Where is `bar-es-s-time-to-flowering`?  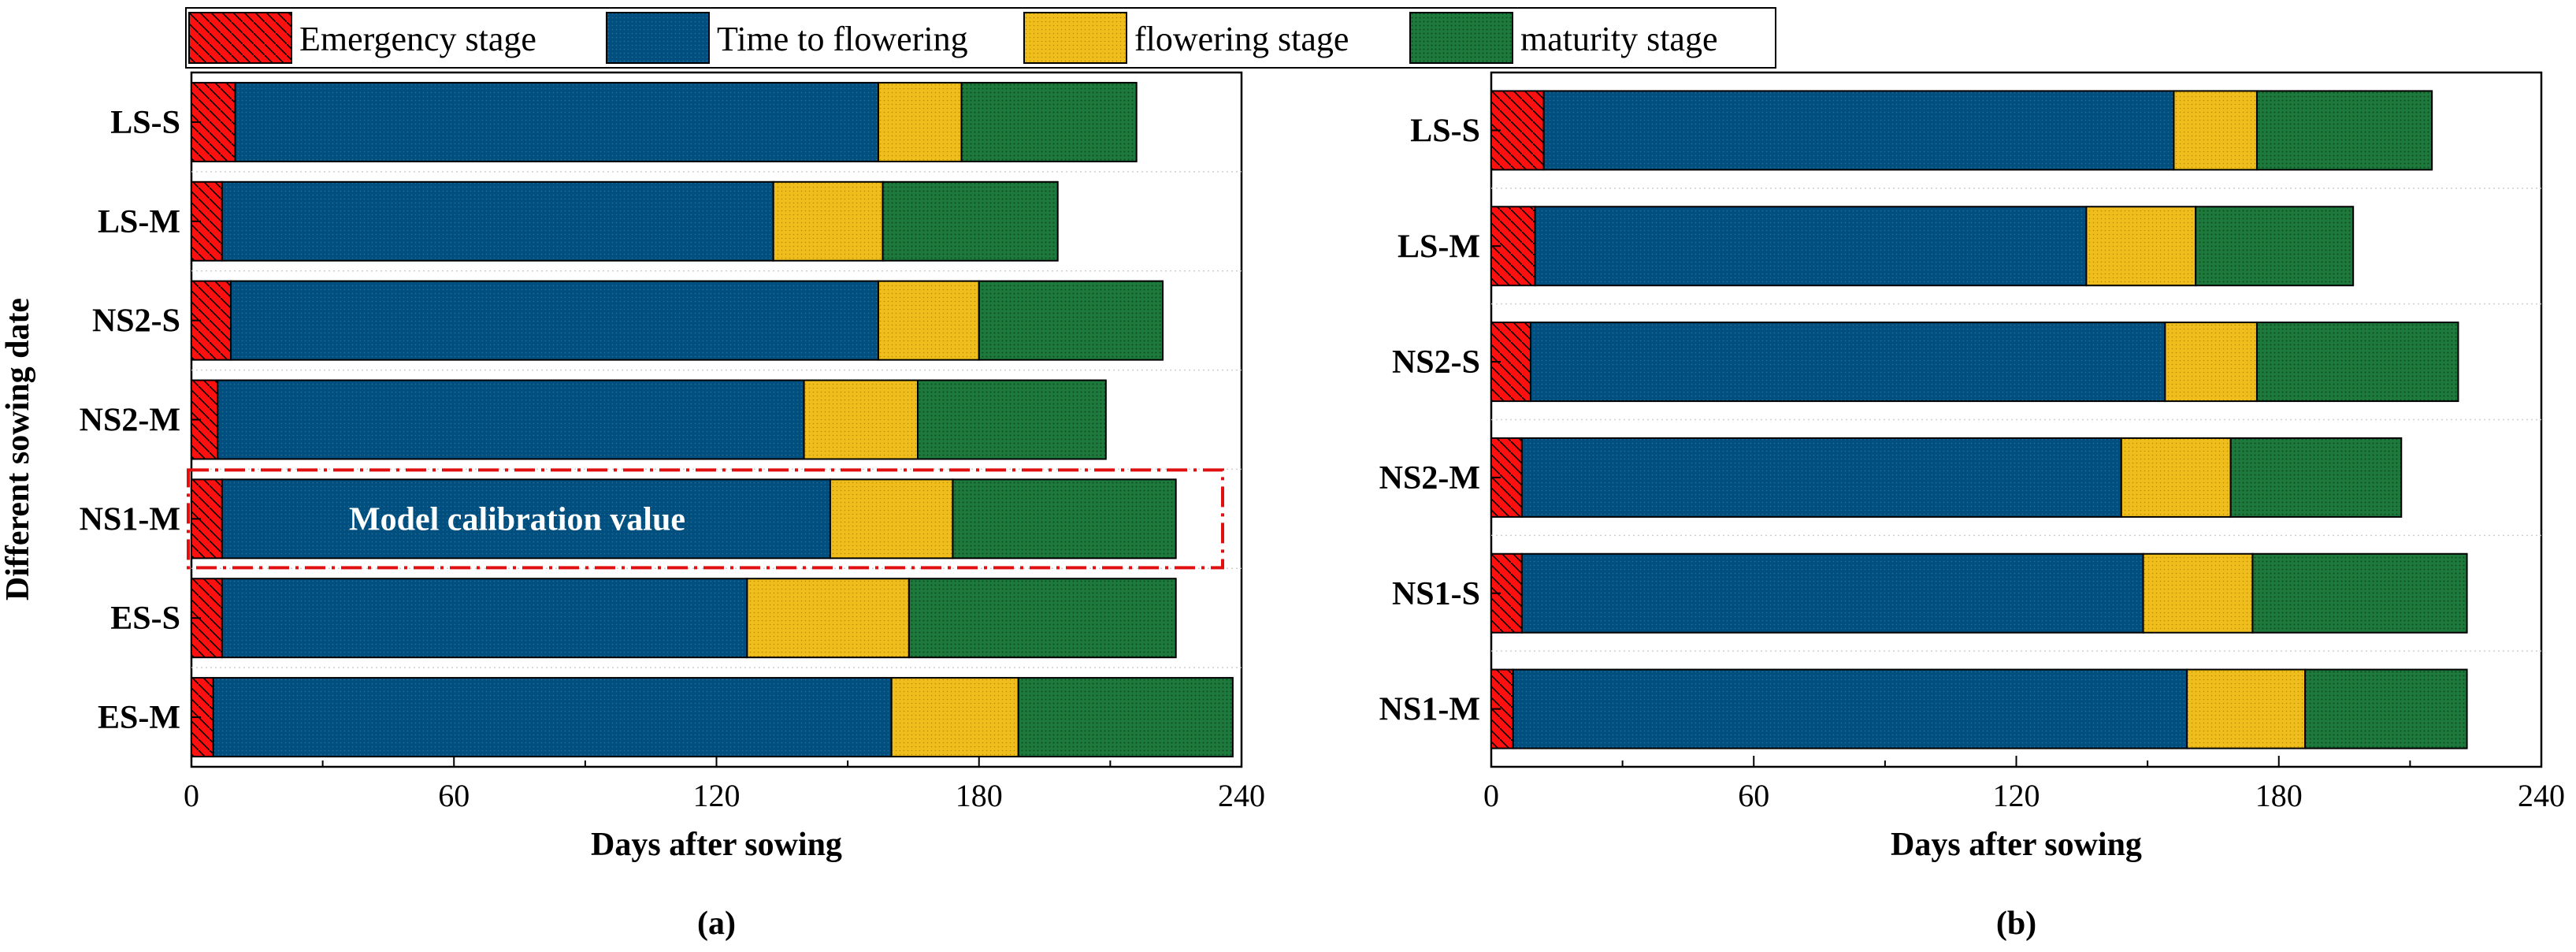 bar-es-s-time-to-flowering is located at coordinates (484, 618).